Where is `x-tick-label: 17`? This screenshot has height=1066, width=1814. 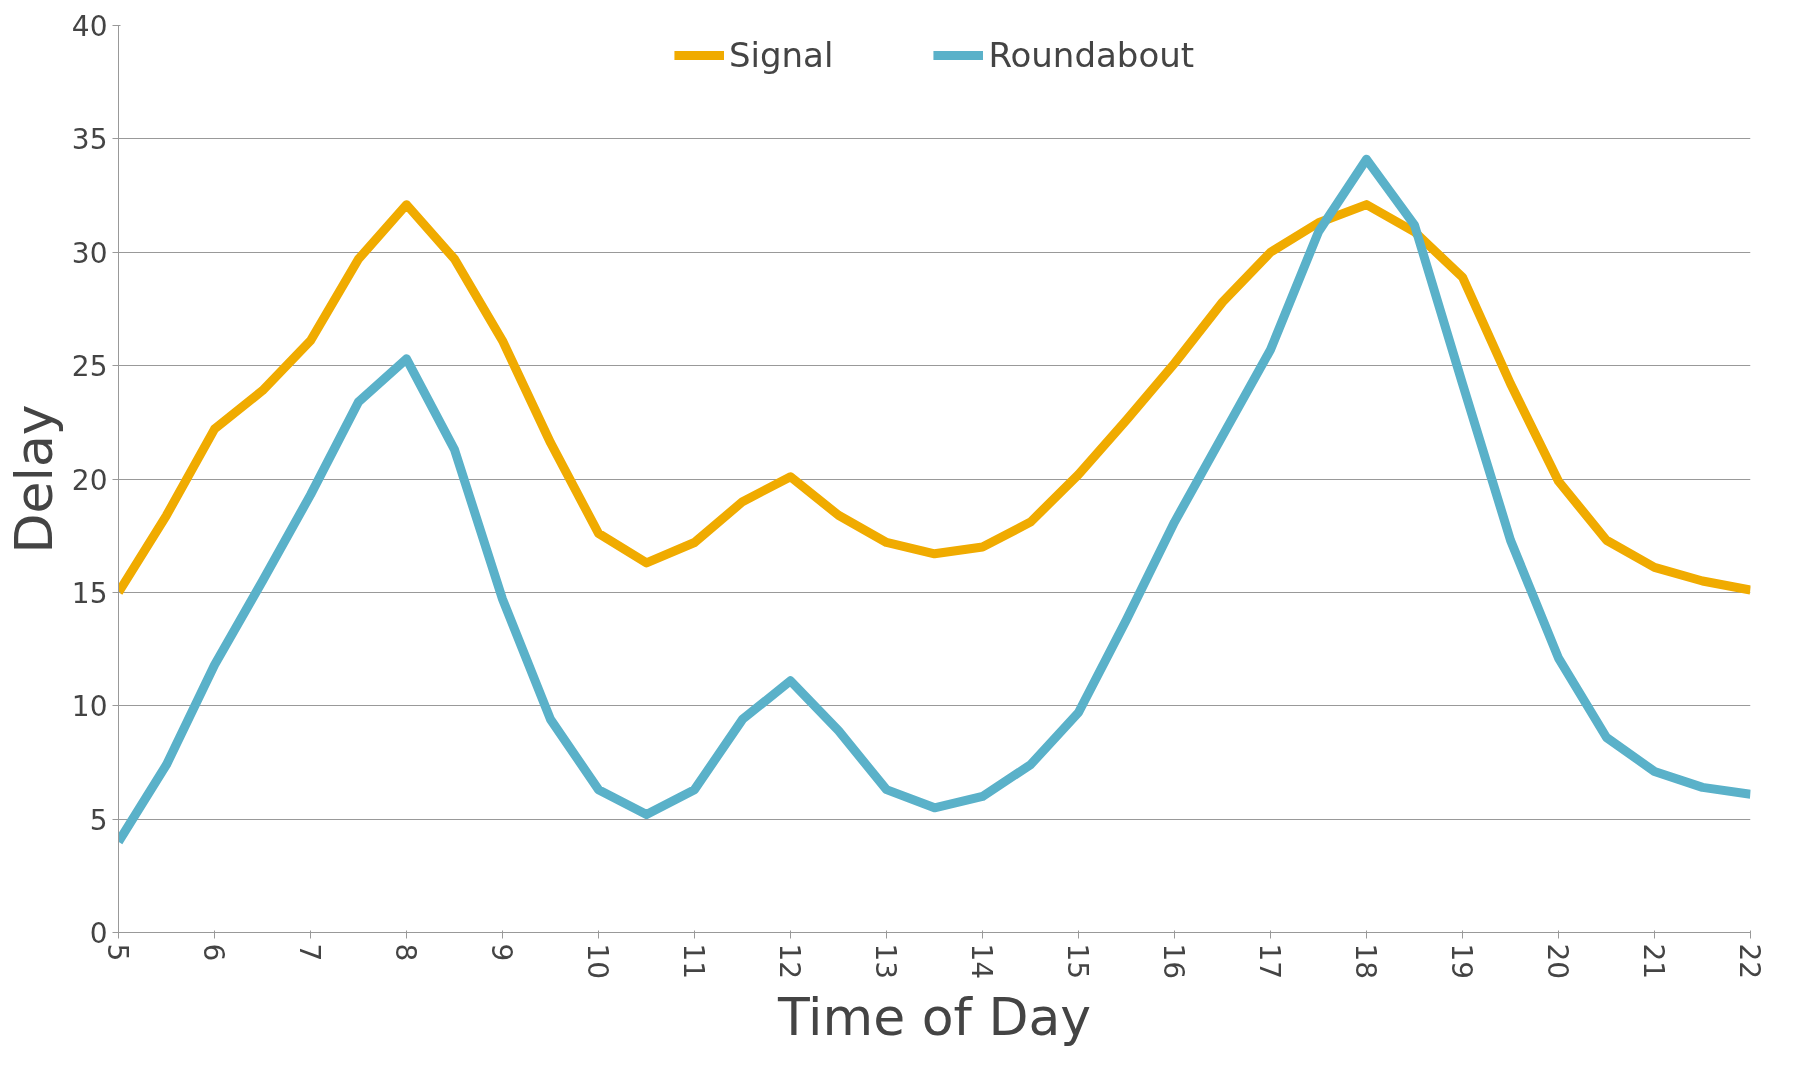 x-tick-label: 17 is located at coordinates (1269, 961).